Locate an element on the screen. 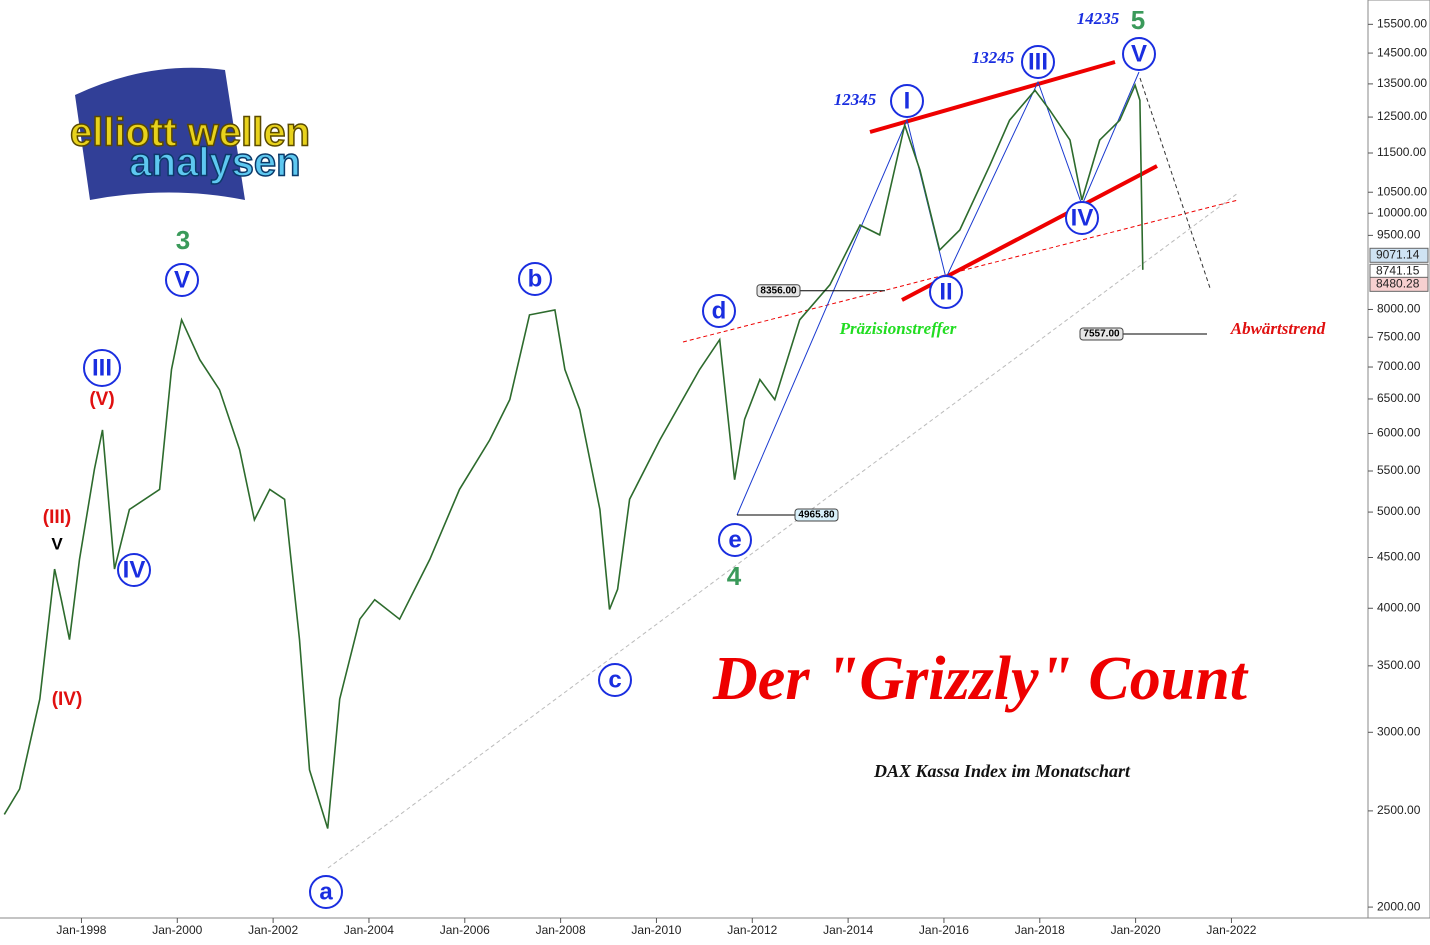  y-tick-label: 7000.00 is located at coordinates (1399, 366).